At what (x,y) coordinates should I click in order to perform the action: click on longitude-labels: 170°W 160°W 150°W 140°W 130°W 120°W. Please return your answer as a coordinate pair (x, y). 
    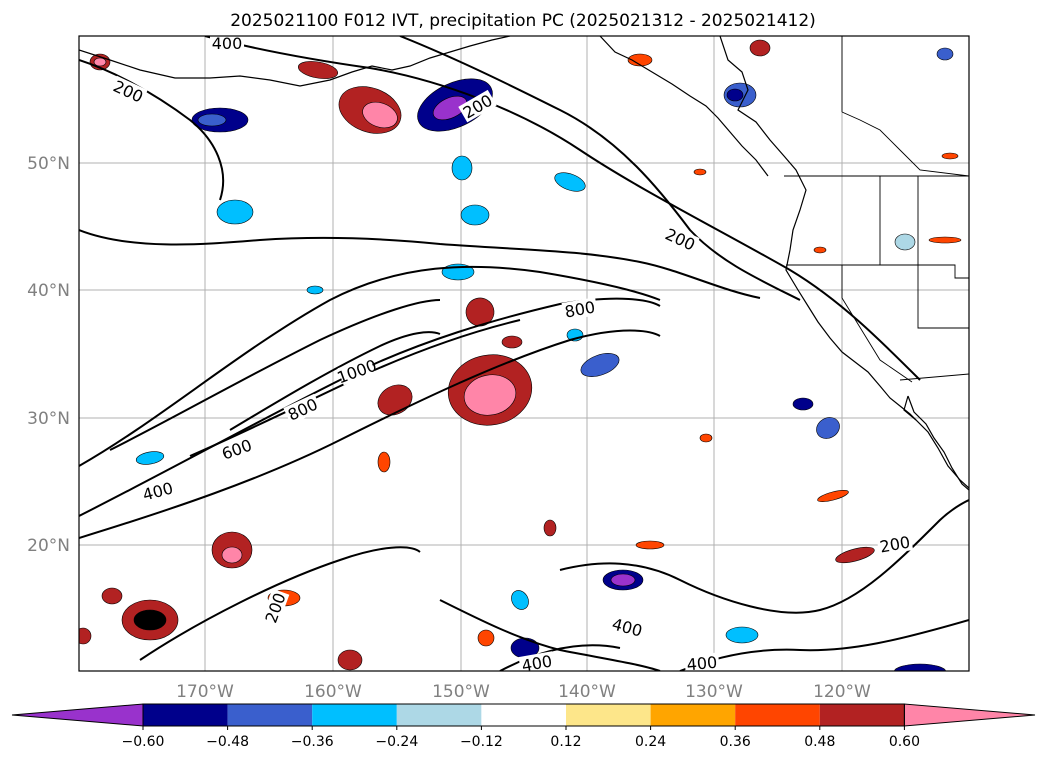
    Looking at the image, I should click on (523, 692).